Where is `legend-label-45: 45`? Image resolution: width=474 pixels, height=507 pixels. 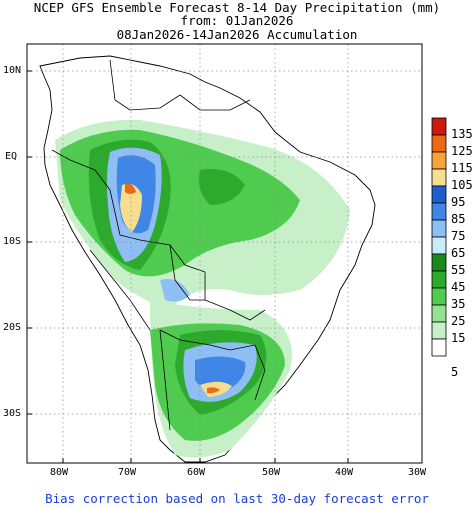
legend-label-45: 45 is located at coordinates (458, 287).